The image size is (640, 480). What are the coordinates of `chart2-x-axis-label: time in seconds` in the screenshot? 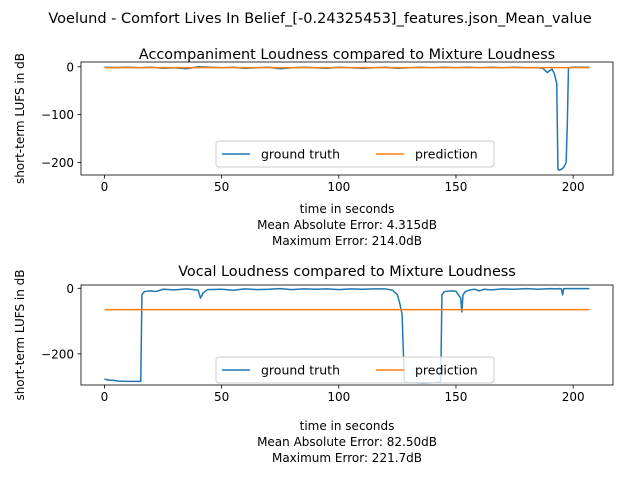 It's located at (347, 426).